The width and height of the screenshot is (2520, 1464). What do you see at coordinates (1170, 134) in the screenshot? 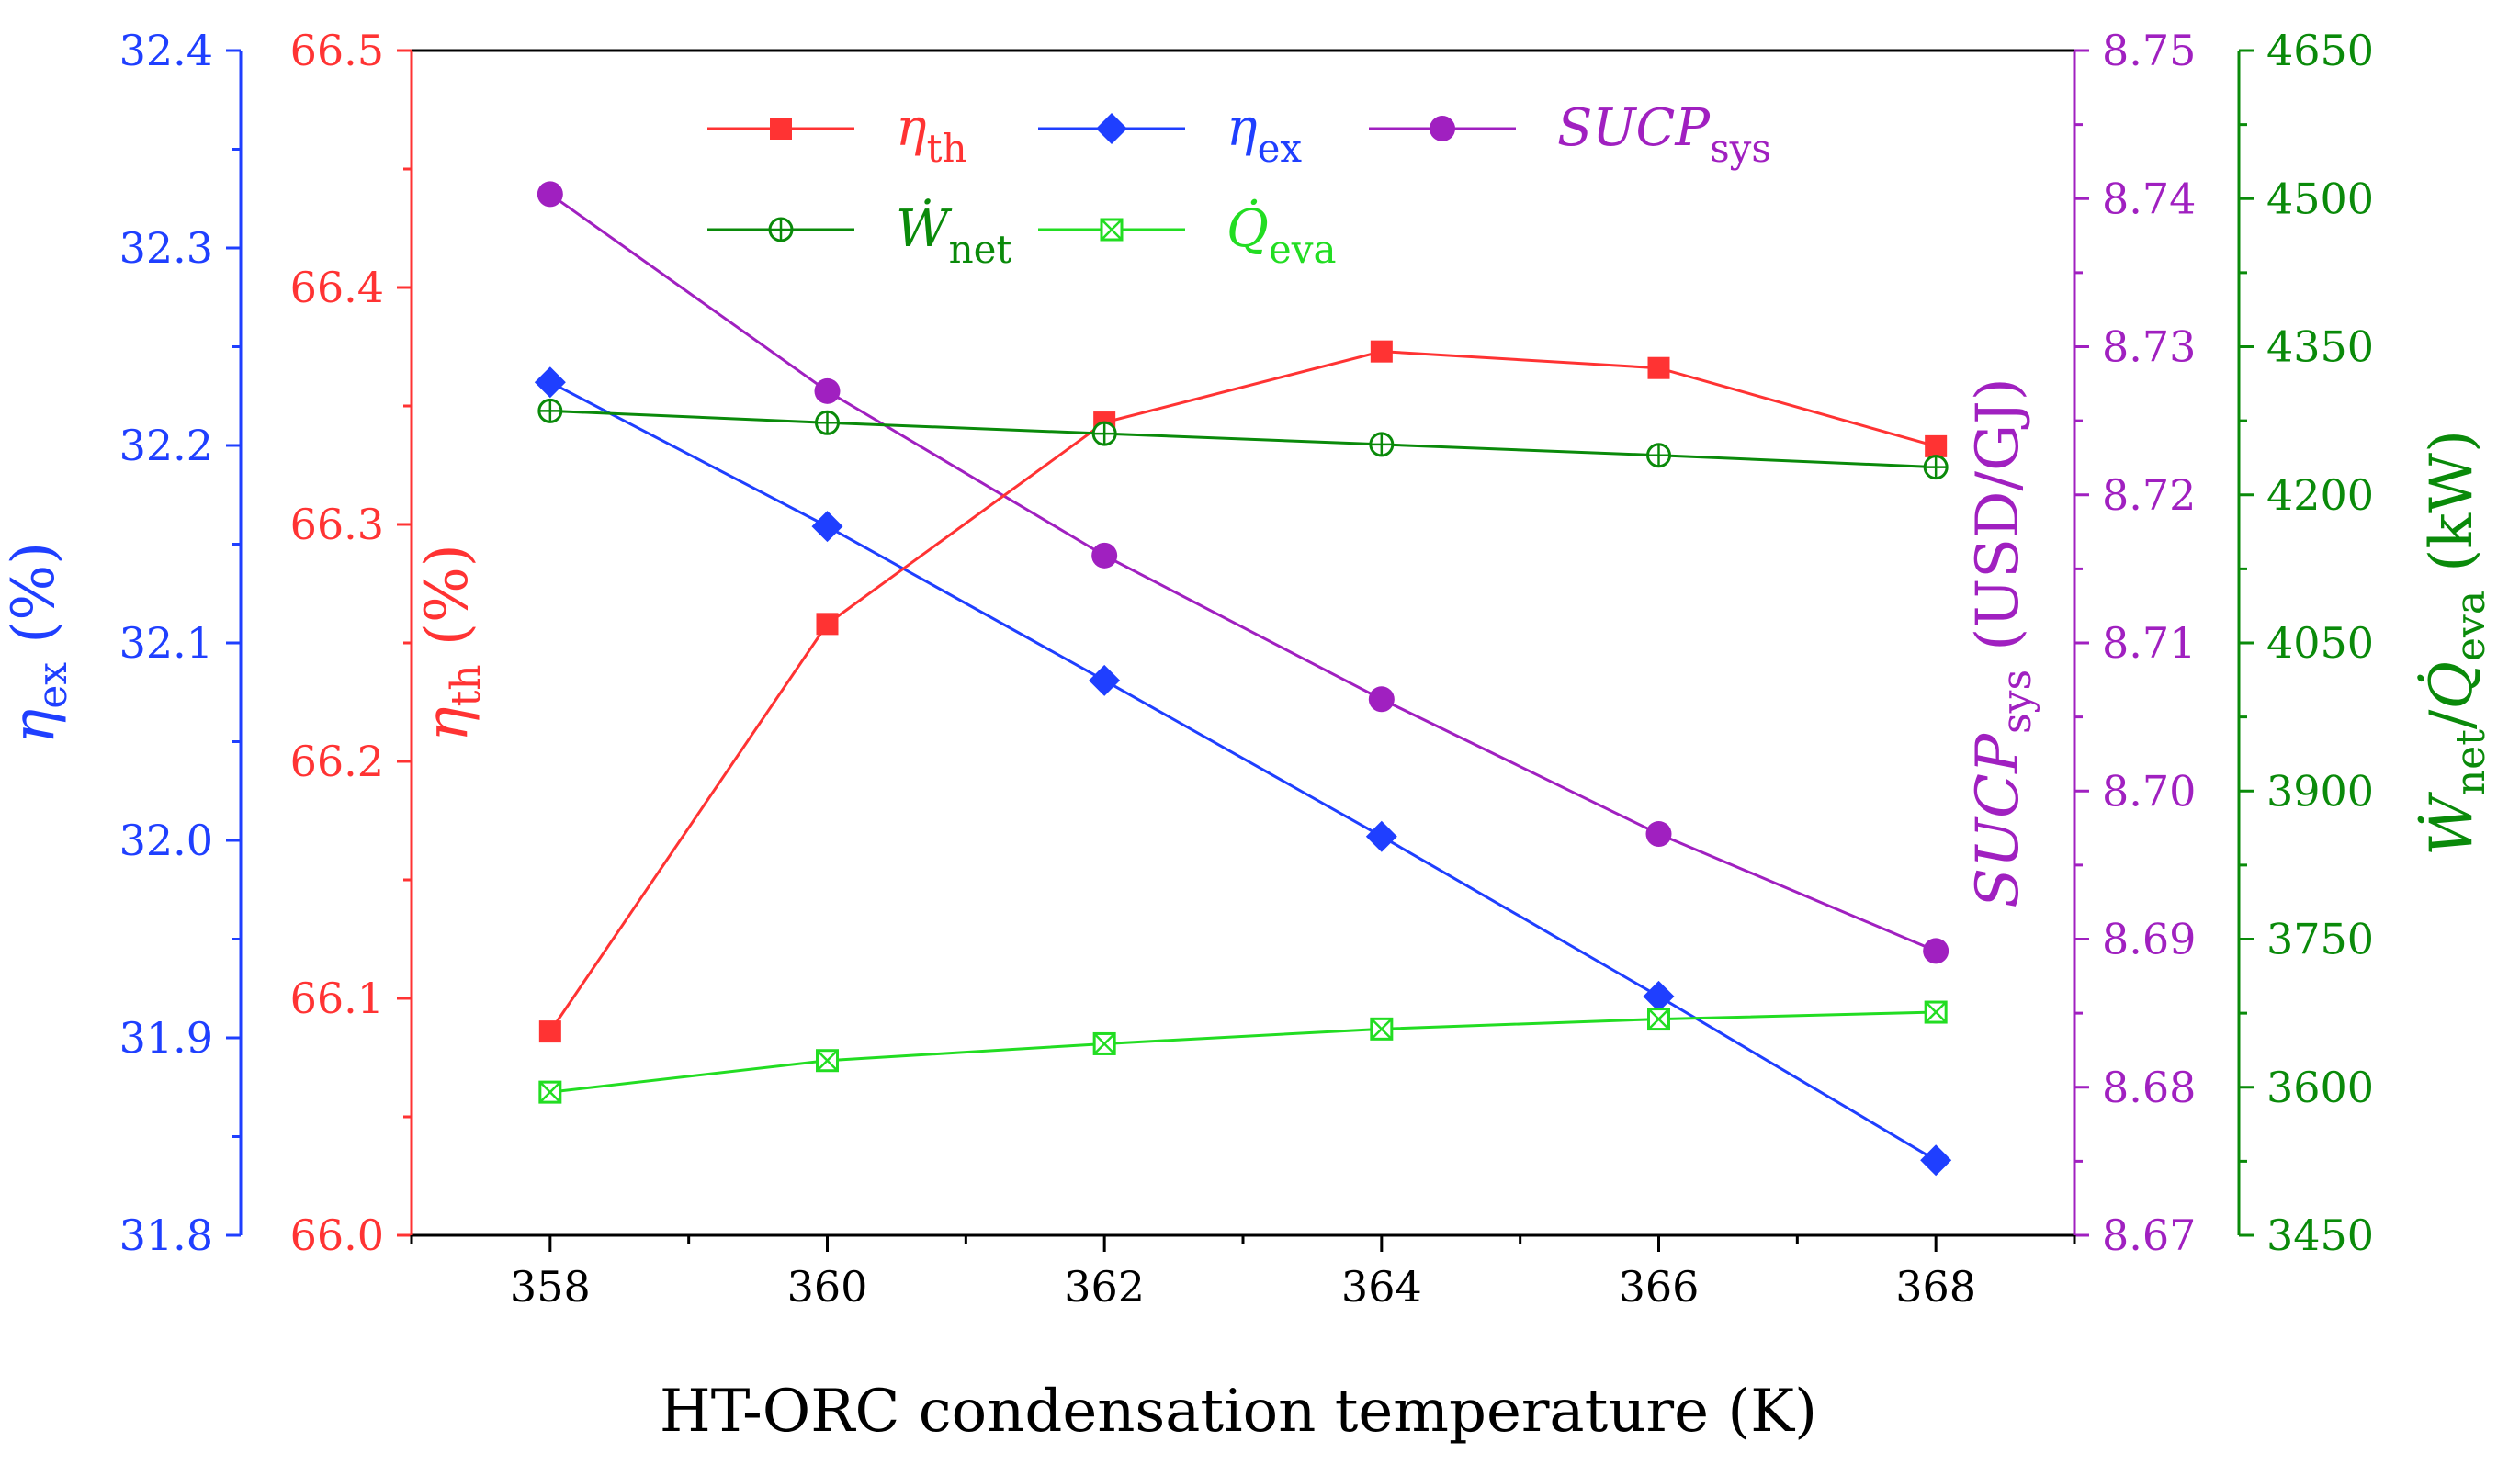
I see `legend-item-ex: ηex` at bounding box center [1170, 134].